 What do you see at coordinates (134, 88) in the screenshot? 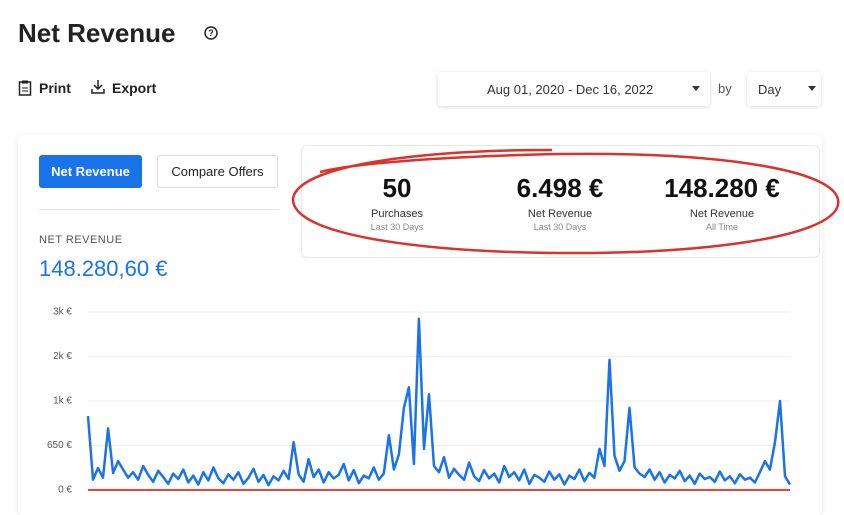
I see `export-button: Export` at bounding box center [134, 88].